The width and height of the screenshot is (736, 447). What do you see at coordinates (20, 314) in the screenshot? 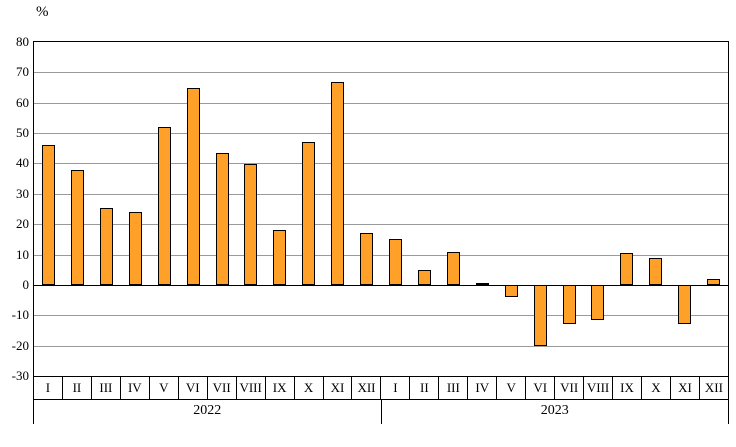
I see `y-tick-label: -10` at bounding box center [20, 314].